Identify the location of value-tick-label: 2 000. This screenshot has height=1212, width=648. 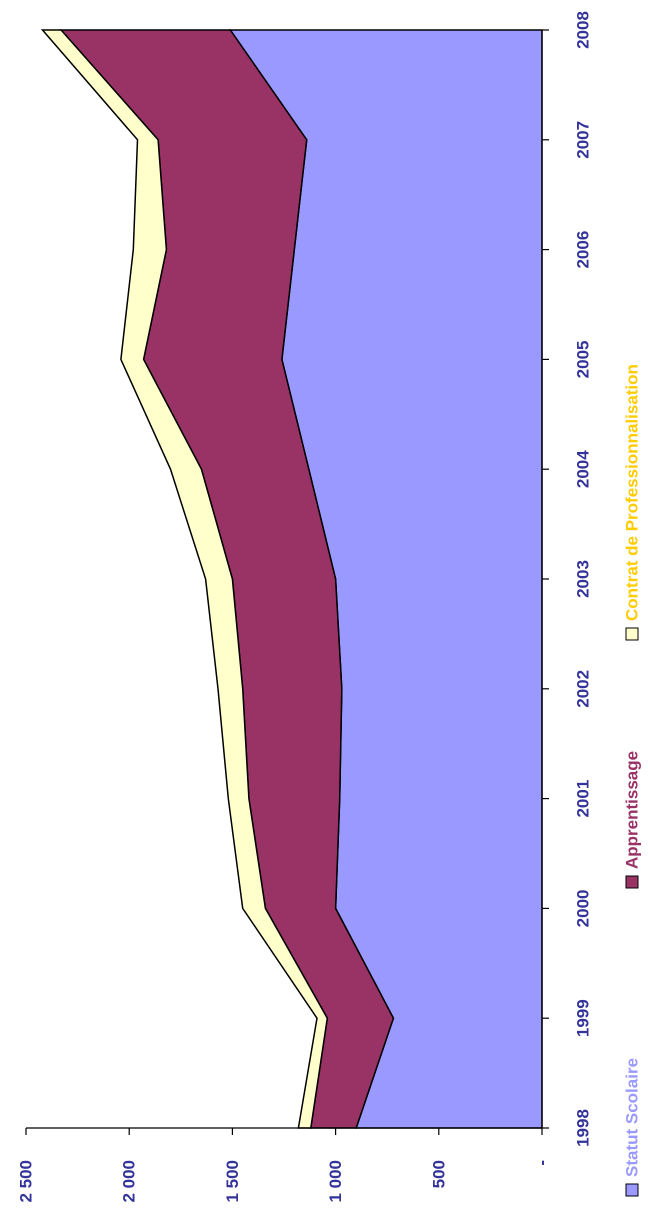
(129, 1181).